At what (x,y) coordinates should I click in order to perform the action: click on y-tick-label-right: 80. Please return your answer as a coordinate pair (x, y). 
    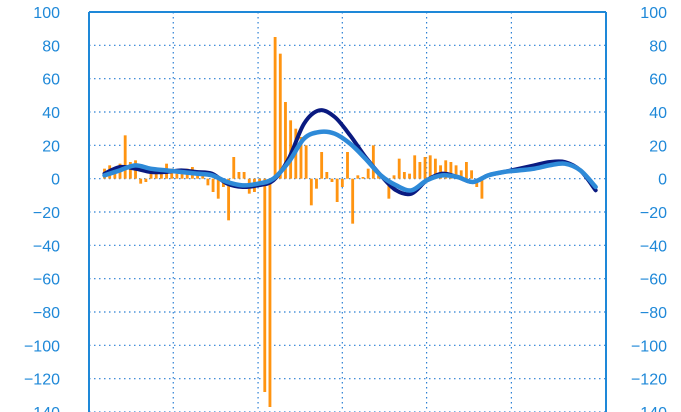
    Looking at the image, I should click on (658, 46).